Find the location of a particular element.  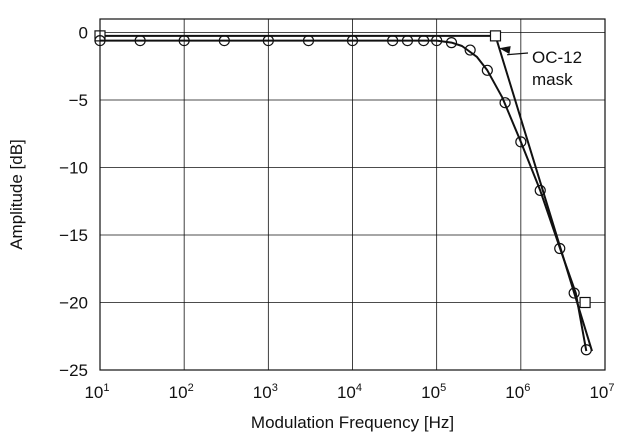

x-tick-label: 10³ is located at coordinates (265, 392).